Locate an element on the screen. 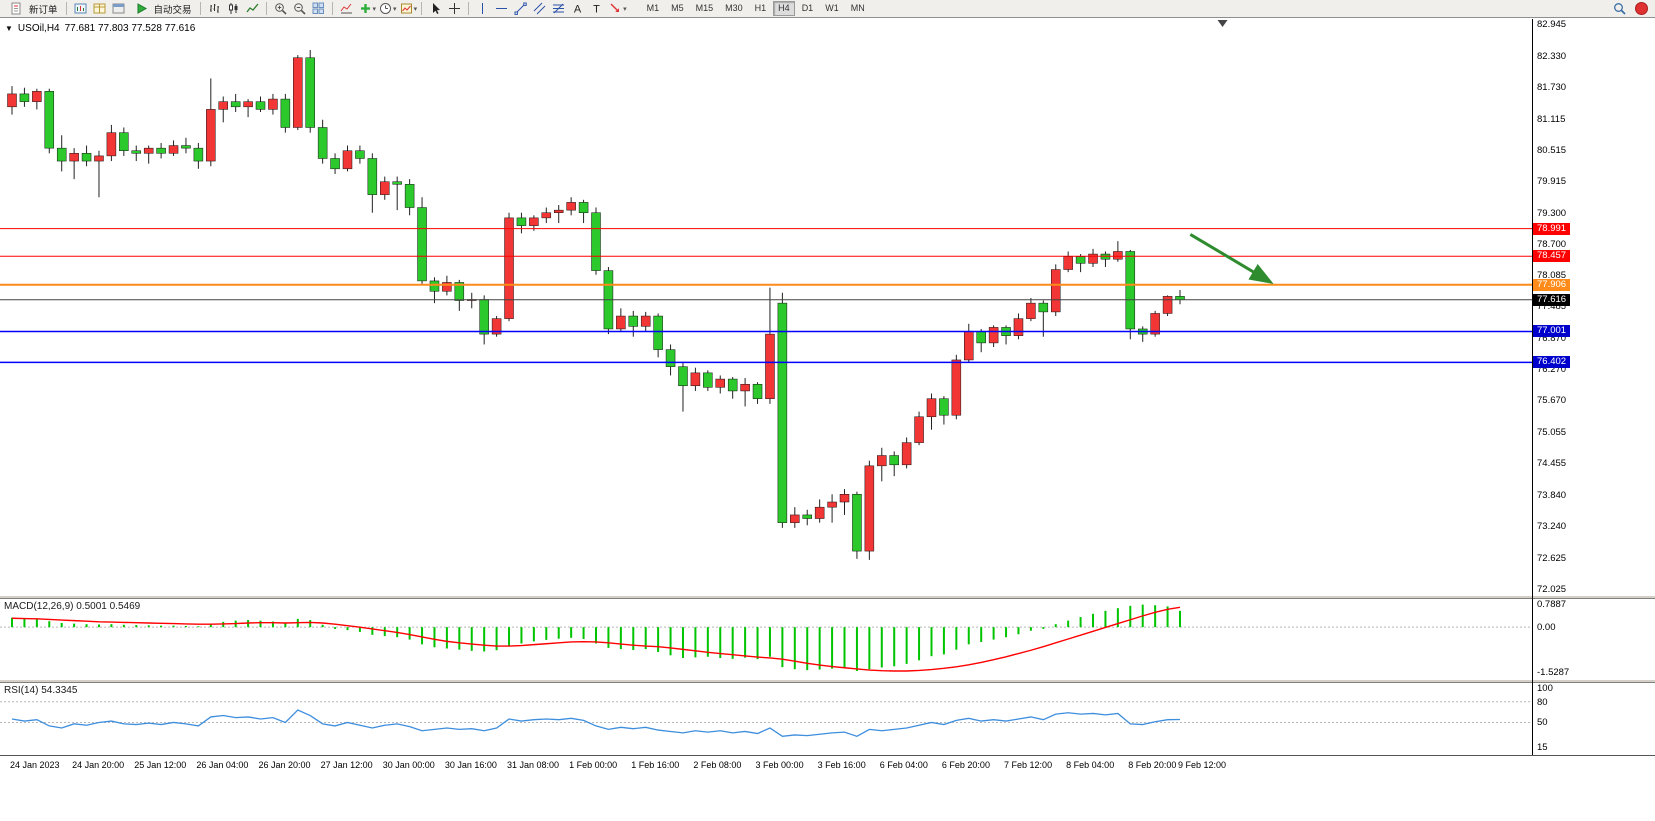 Image resolution: width=1655 pixels, height=821 pixels. new-order-button: 新订单 is located at coordinates (32, 9).